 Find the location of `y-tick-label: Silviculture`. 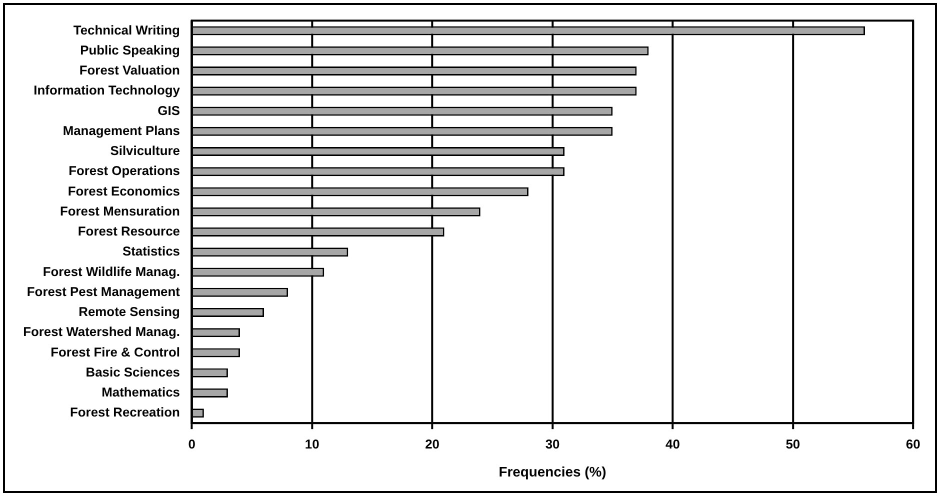

y-tick-label: Silviculture is located at coordinates (145, 150).